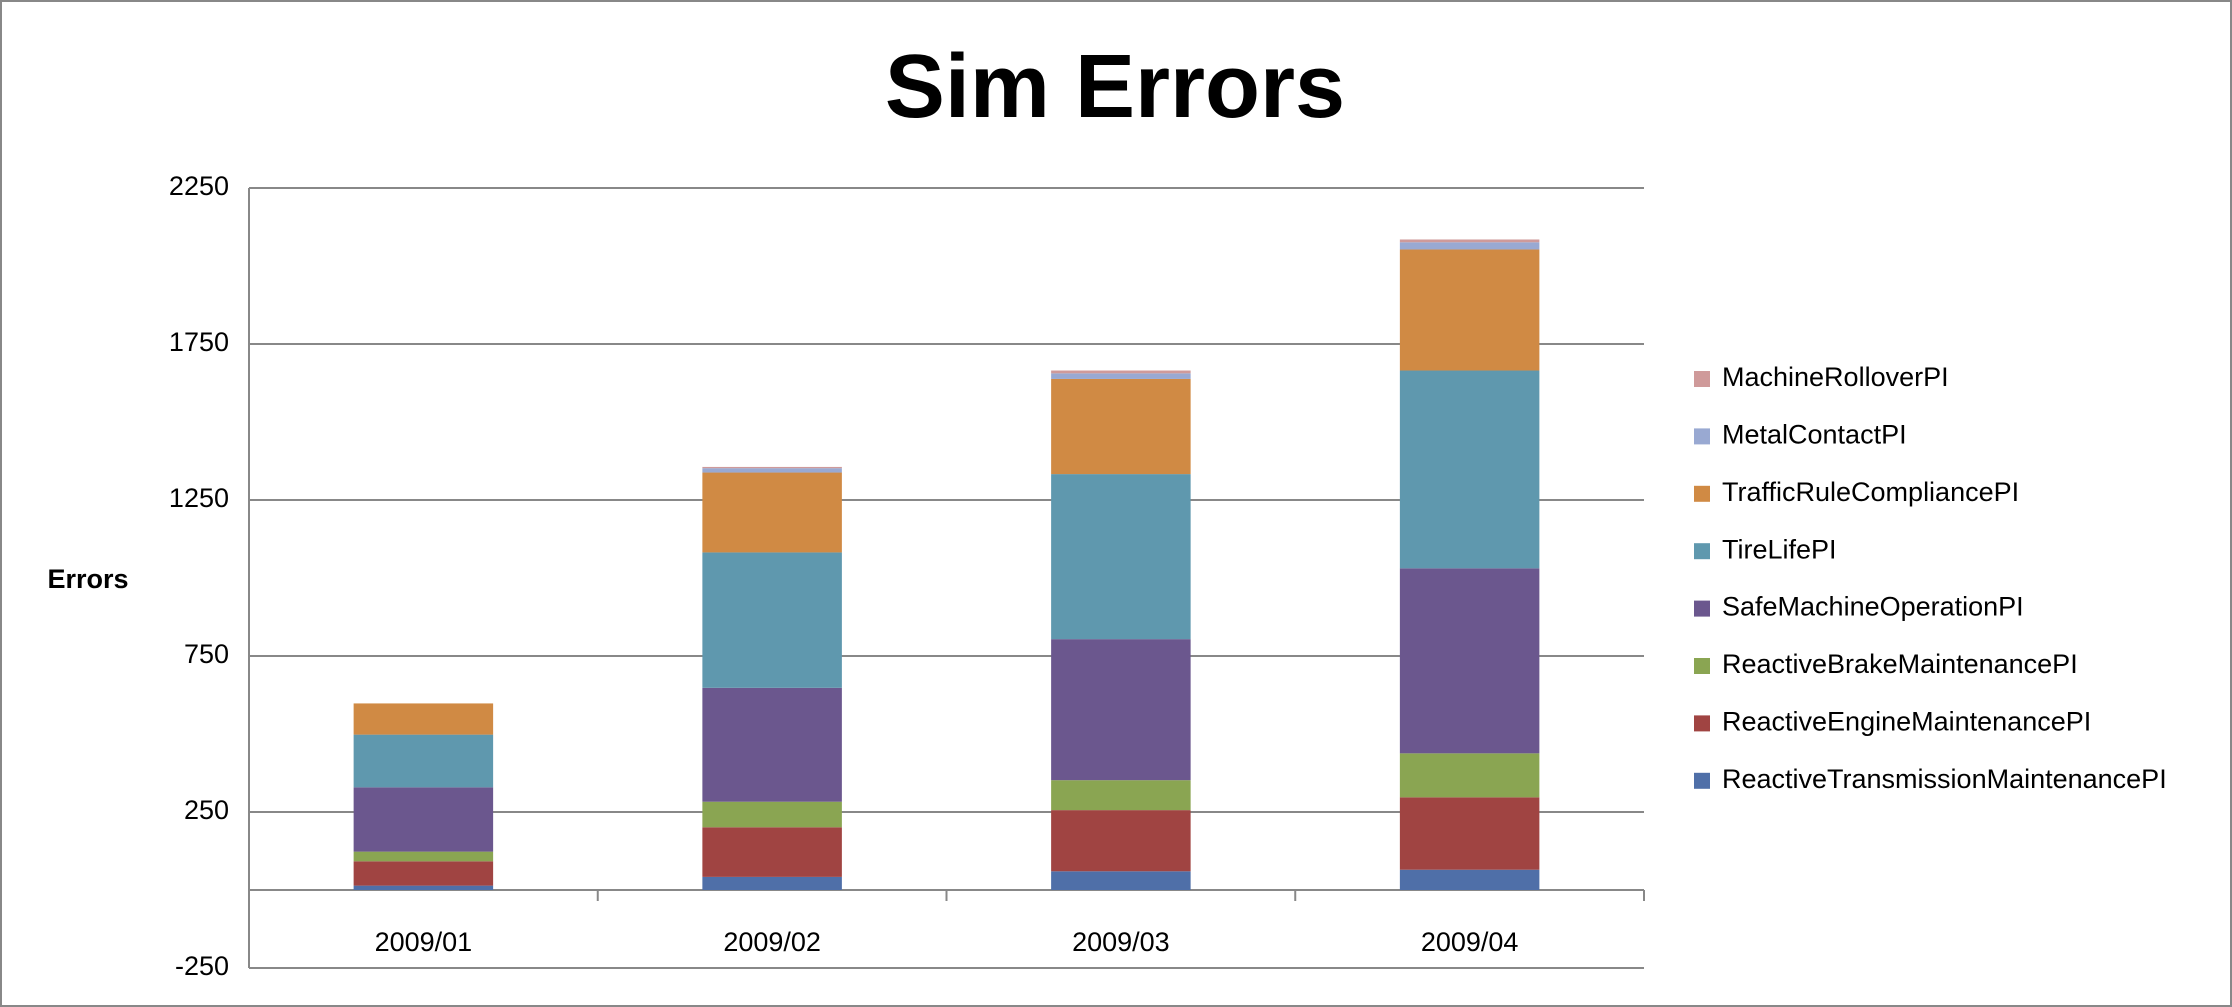 This screenshot has height=1007, width=2232. What do you see at coordinates (1906, 722) in the screenshot?
I see `legend-label: ReactiveEngineMaintenancePI` at bounding box center [1906, 722].